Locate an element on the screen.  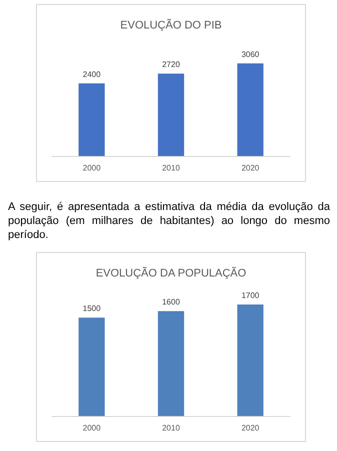
chart-title: EVOLUÇÃO DO PIB is located at coordinates (171, 25).